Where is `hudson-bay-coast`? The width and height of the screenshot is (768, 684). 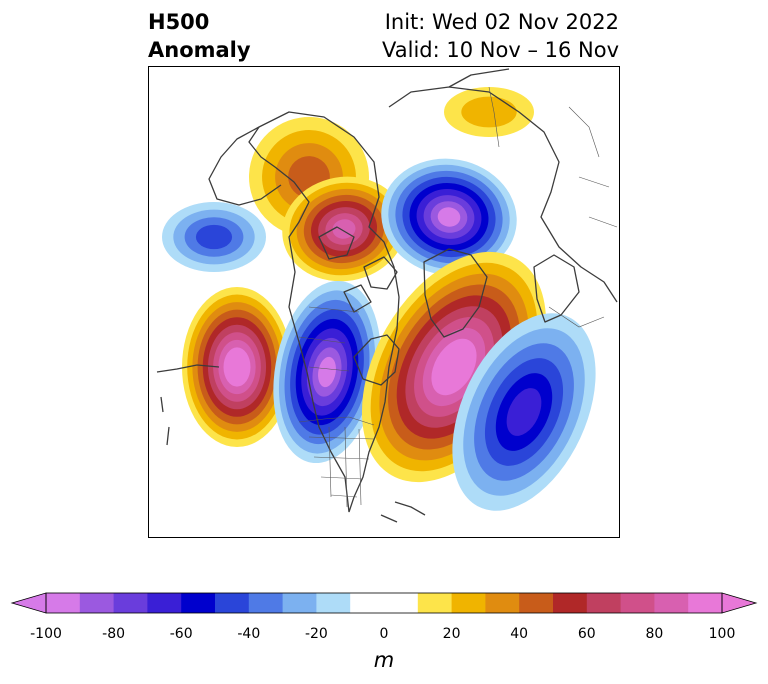 hudson-bay-coast is located at coordinates (376, 360).